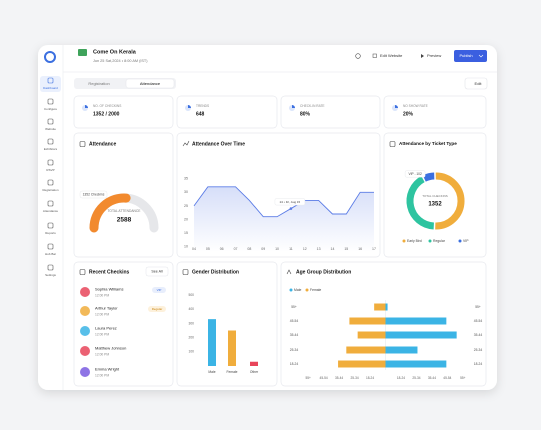 The width and height of the screenshot is (541, 430). Describe the element at coordinates (481, 56) in the screenshot. I see `chevron` at that location.